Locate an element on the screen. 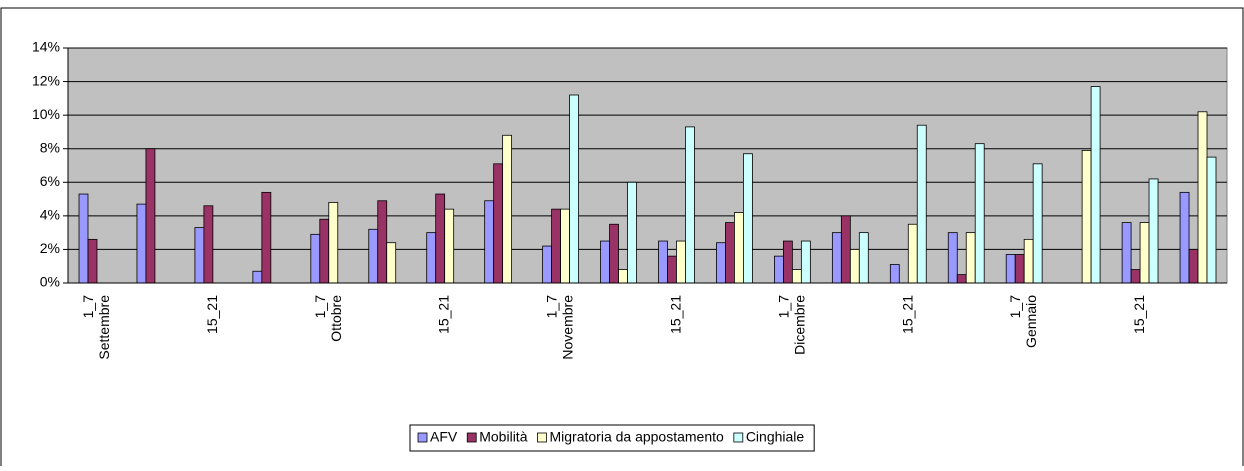 The image size is (1244, 471). legend-label: Mobilità is located at coordinates (503, 437).